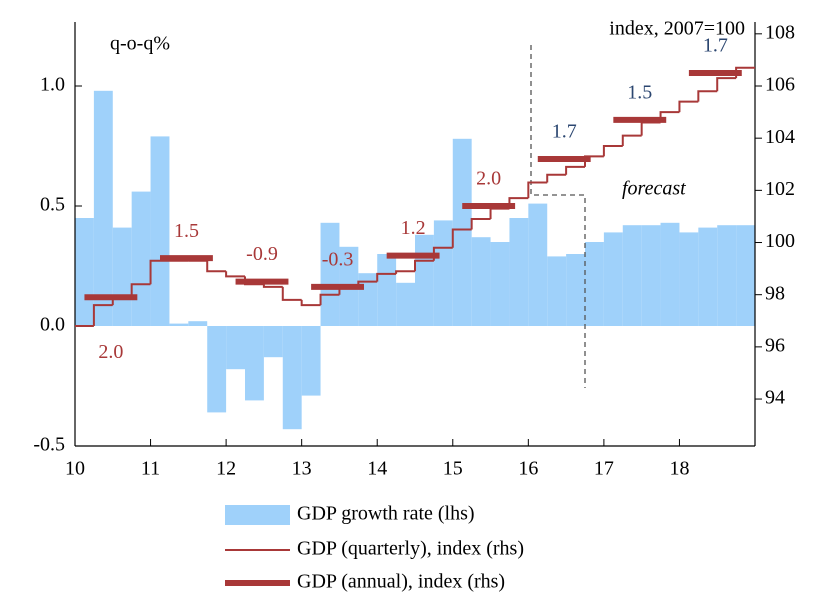 This screenshot has width=823, height=602. What do you see at coordinates (775, 293) in the screenshot?
I see `y2-tick-label: 98` at bounding box center [775, 293].